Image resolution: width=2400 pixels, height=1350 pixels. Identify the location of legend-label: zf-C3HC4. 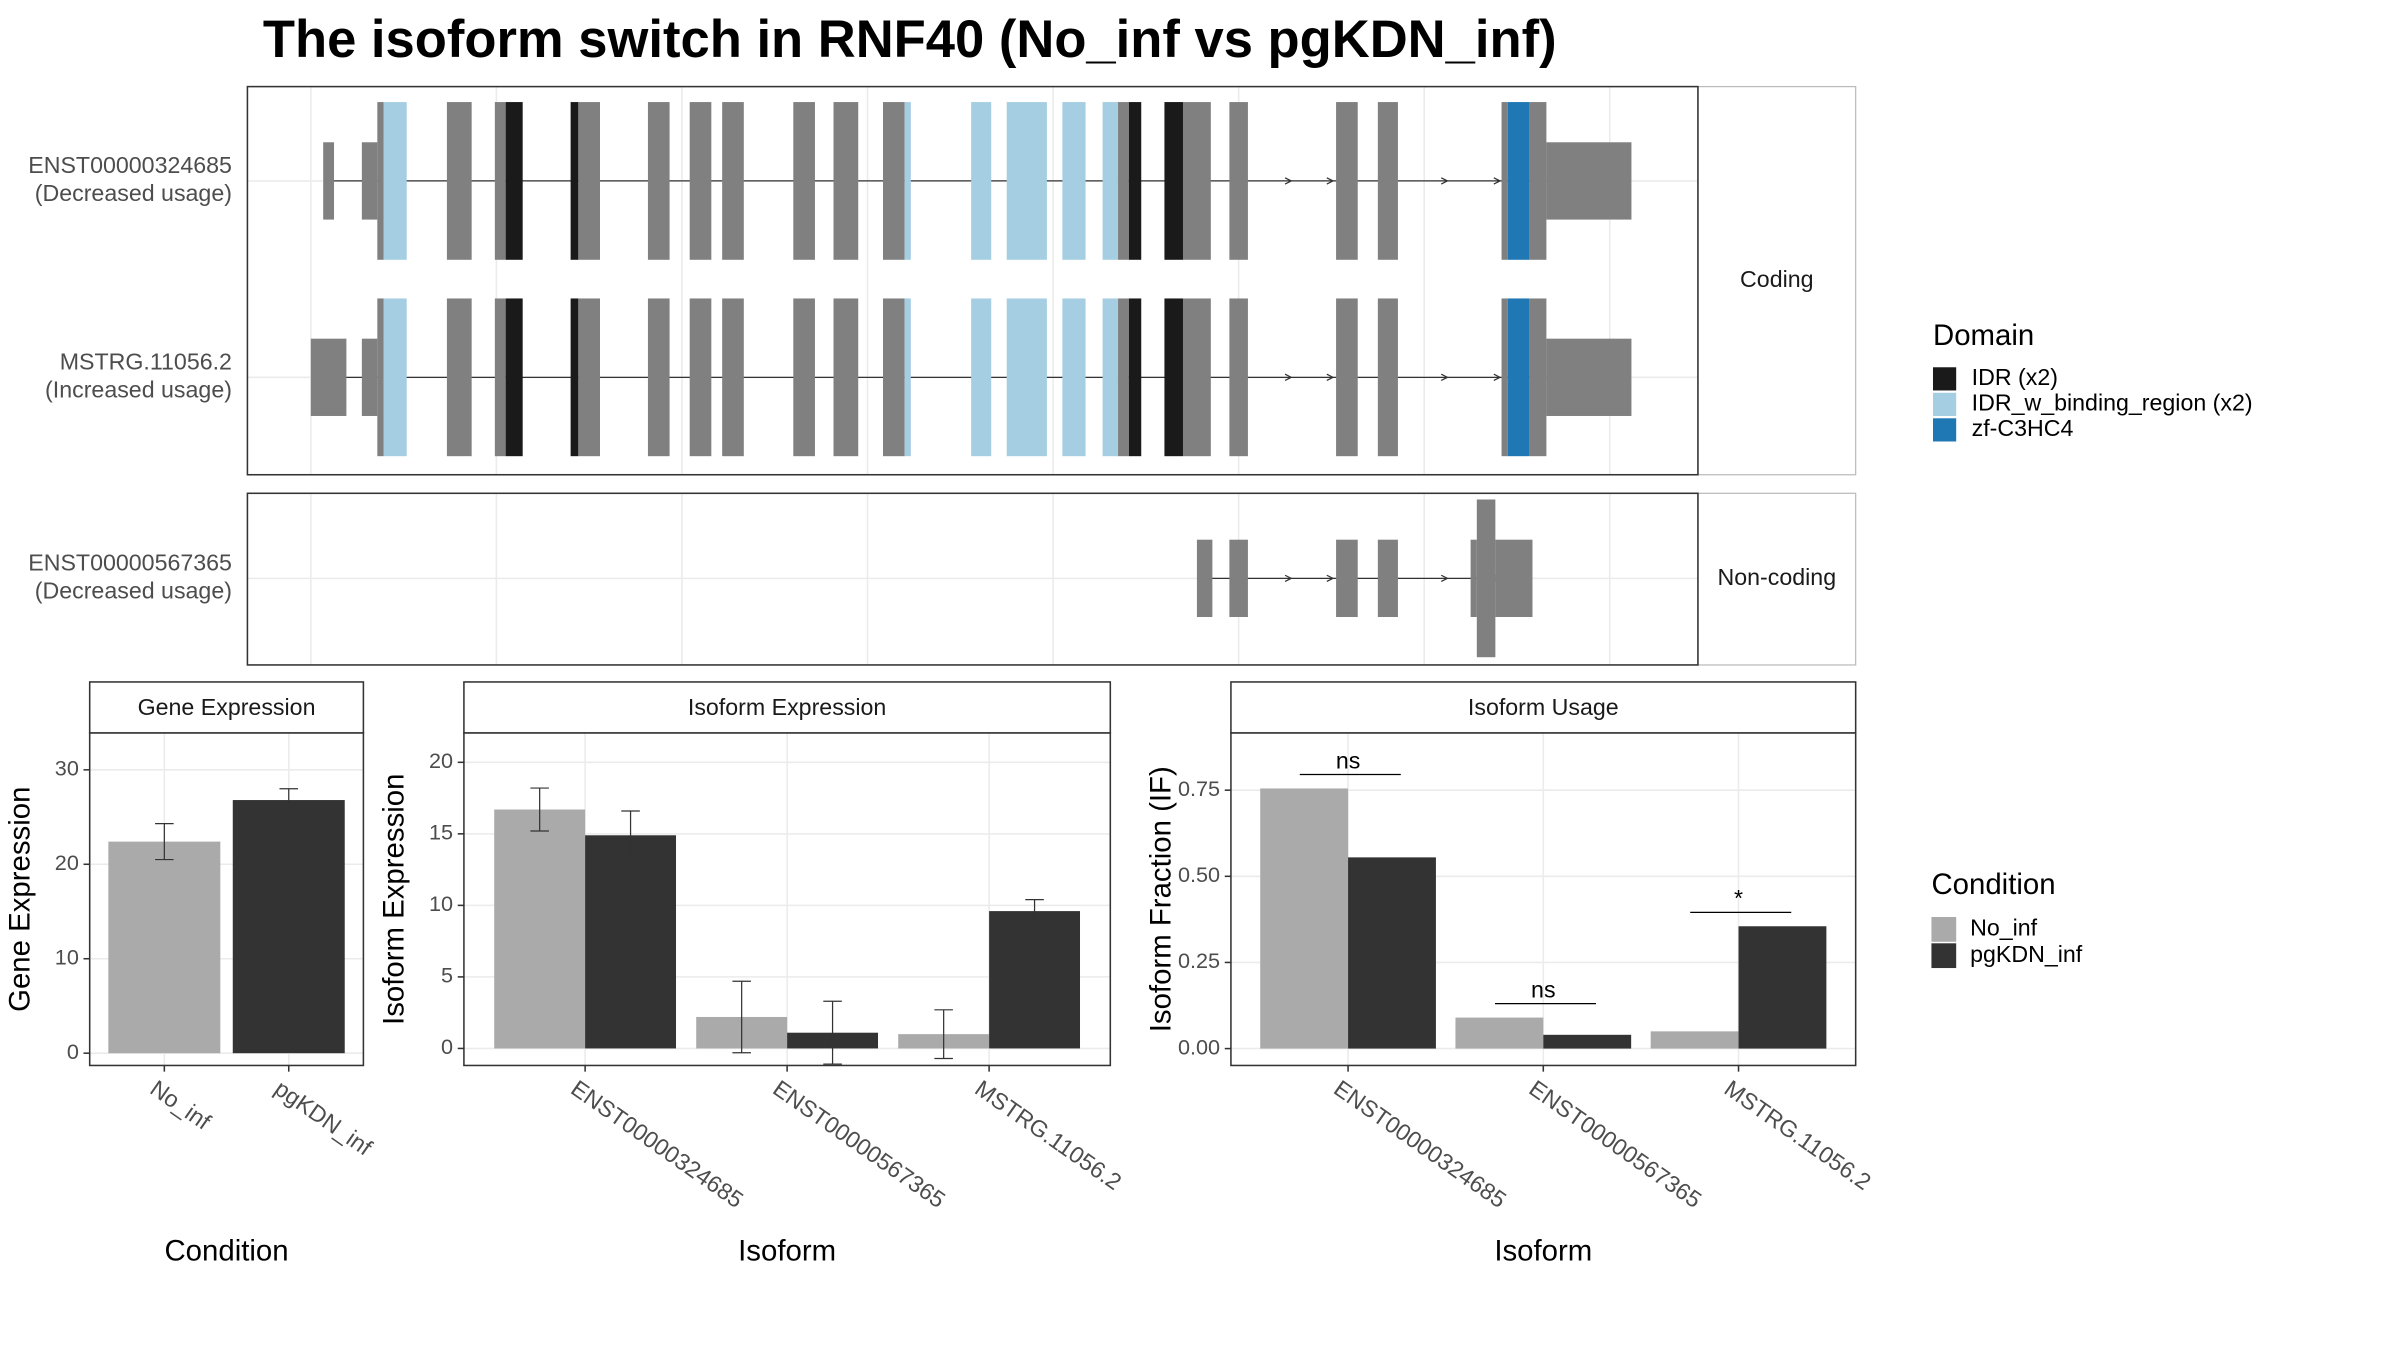
(2023, 428).